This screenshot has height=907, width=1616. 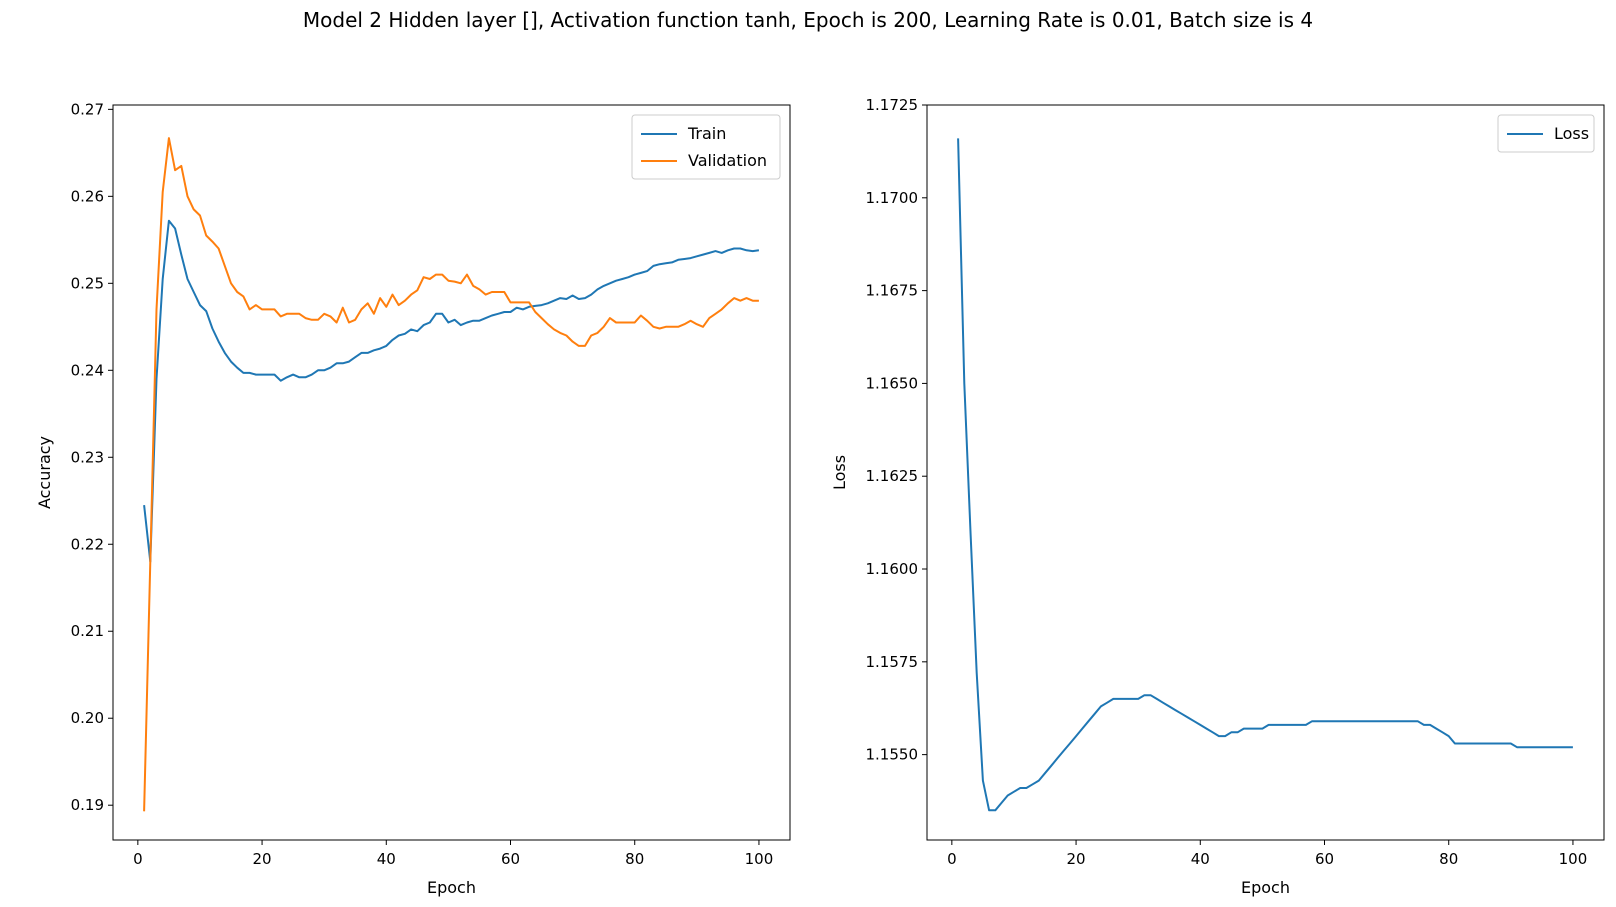 What do you see at coordinates (839, 472) in the screenshot?
I see `y-axis-label: Loss` at bounding box center [839, 472].